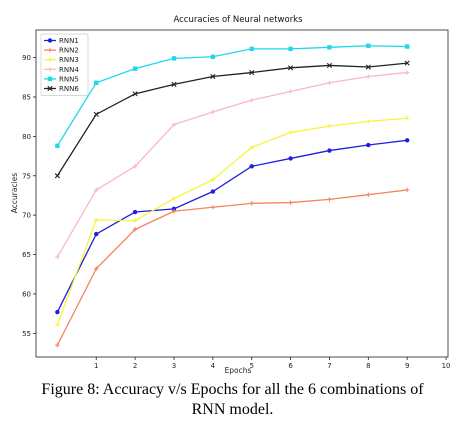 This screenshot has width=465, height=436. I want to click on legend-item-rnn1: RNN1, so click(61, 41).